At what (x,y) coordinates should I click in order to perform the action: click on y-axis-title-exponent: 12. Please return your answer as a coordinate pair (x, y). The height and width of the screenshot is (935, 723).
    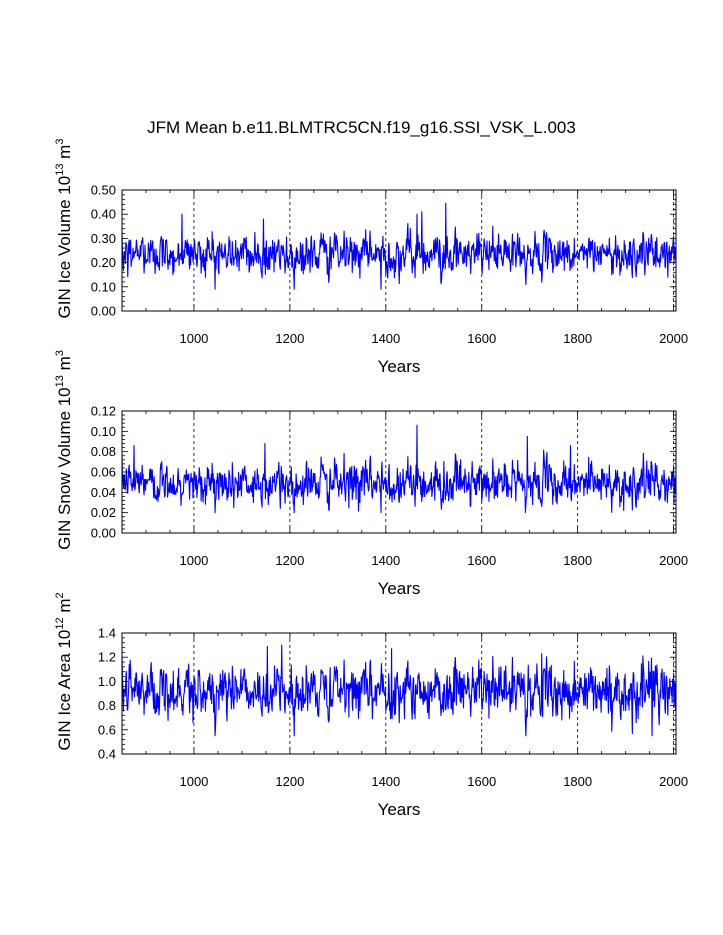
    Looking at the image, I should click on (60, 623).